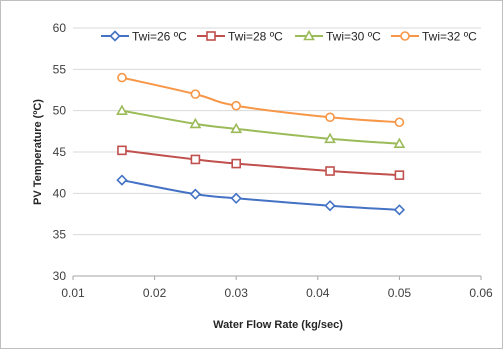 This screenshot has height=349, width=503. What do you see at coordinates (60, 69) in the screenshot?
I see `y-tick-label: 55` at bounding box center [60, 69].